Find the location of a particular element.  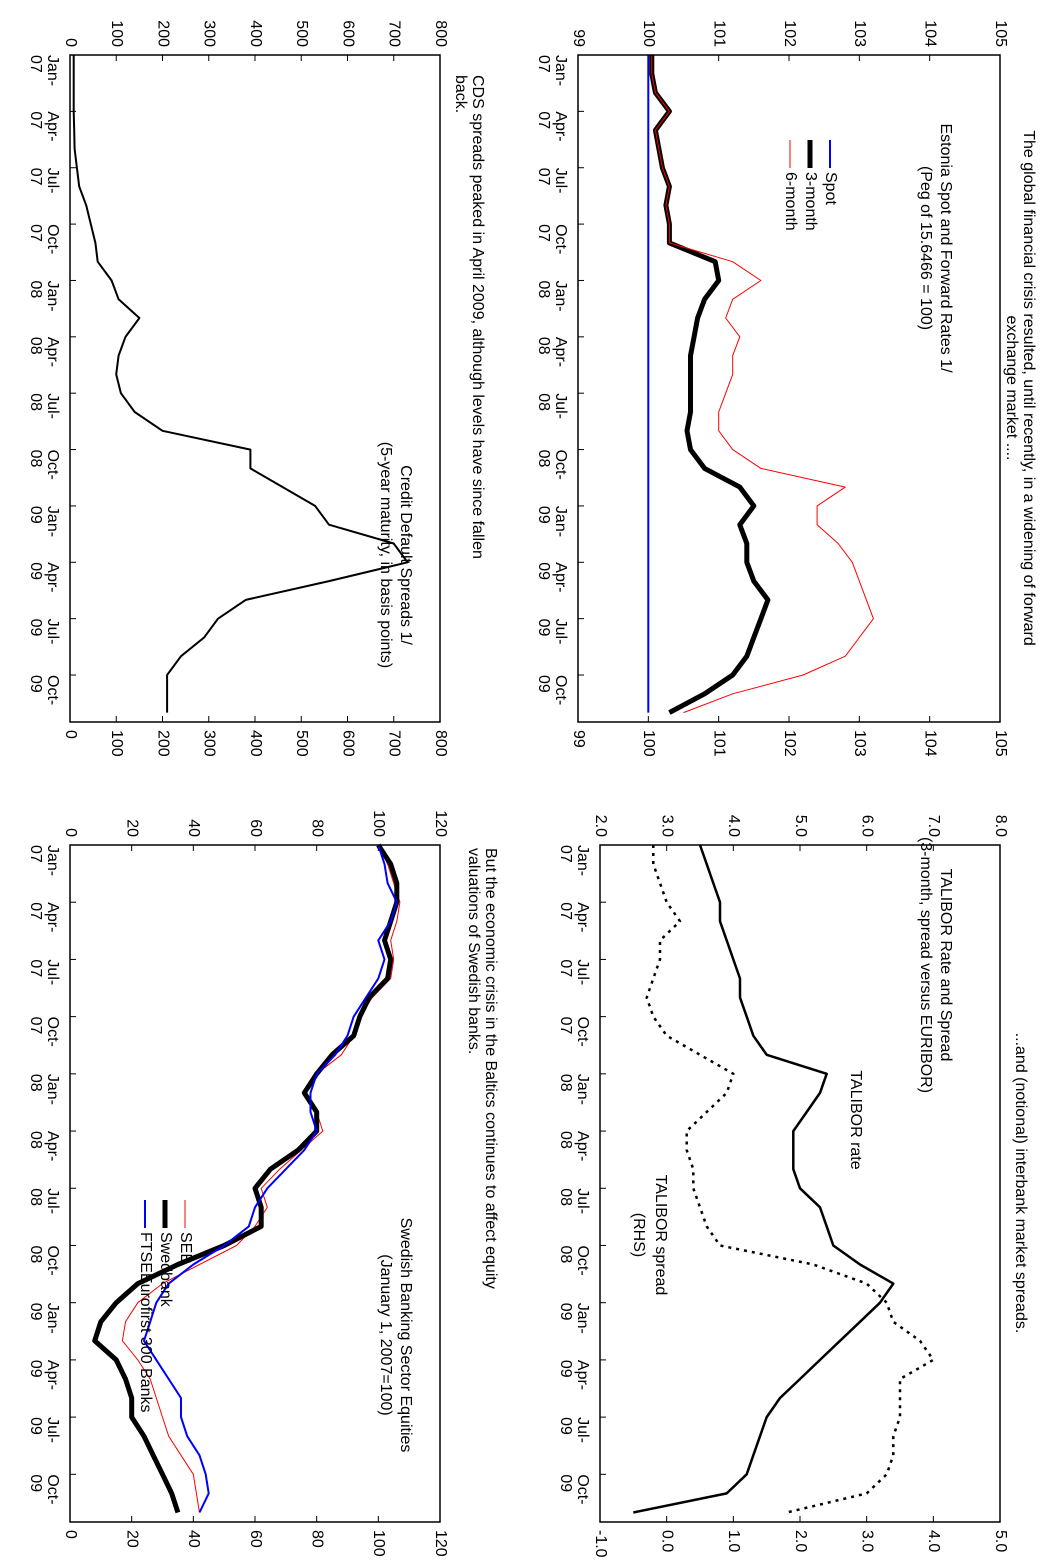

chart-subtitle: (Peg of 15.6466 = 100) is located at coordinates (925, 248).